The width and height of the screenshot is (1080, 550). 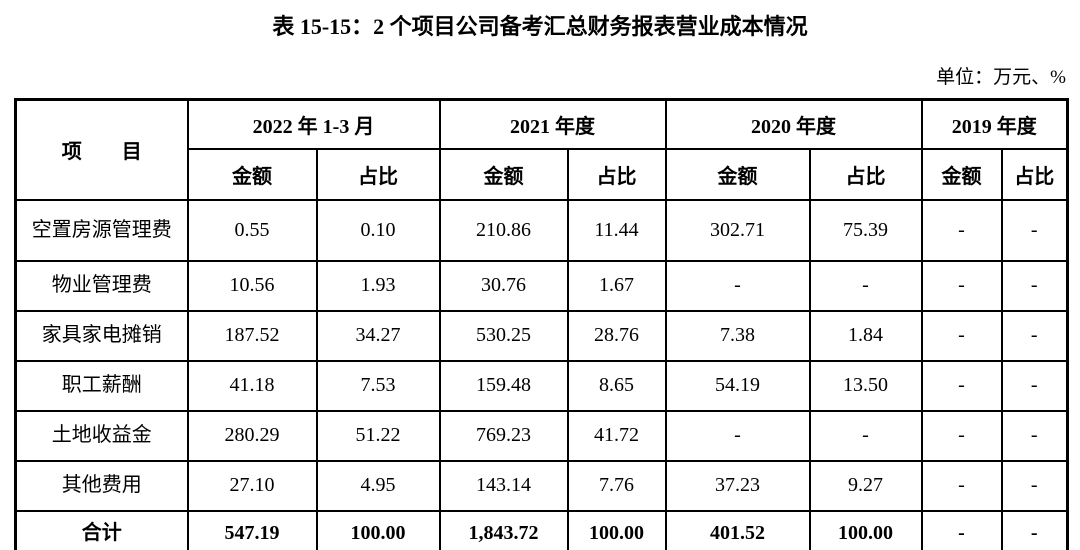 I want to click on row-item-label: 职工薪酬, so click(x=101, y=385).